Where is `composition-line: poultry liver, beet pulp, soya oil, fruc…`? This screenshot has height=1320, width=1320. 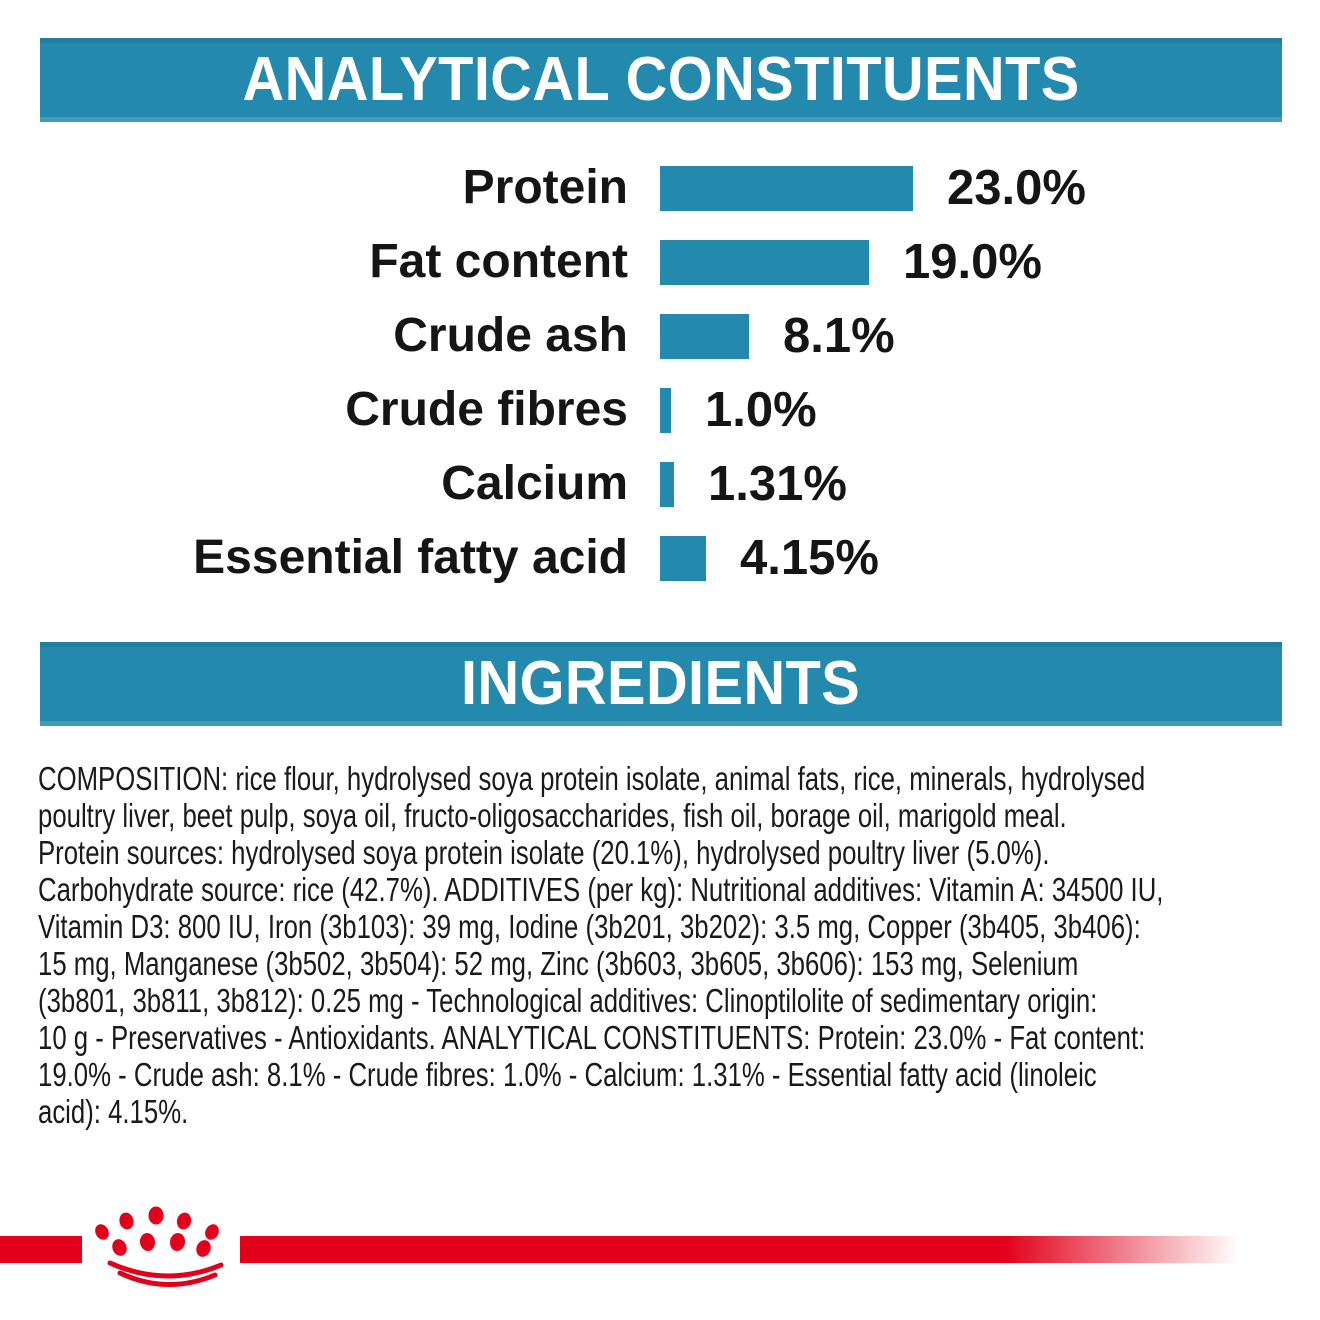 composition-line: poultry liver, beet pulp, soya oil, fruc… is located at coordinates (552, 815).